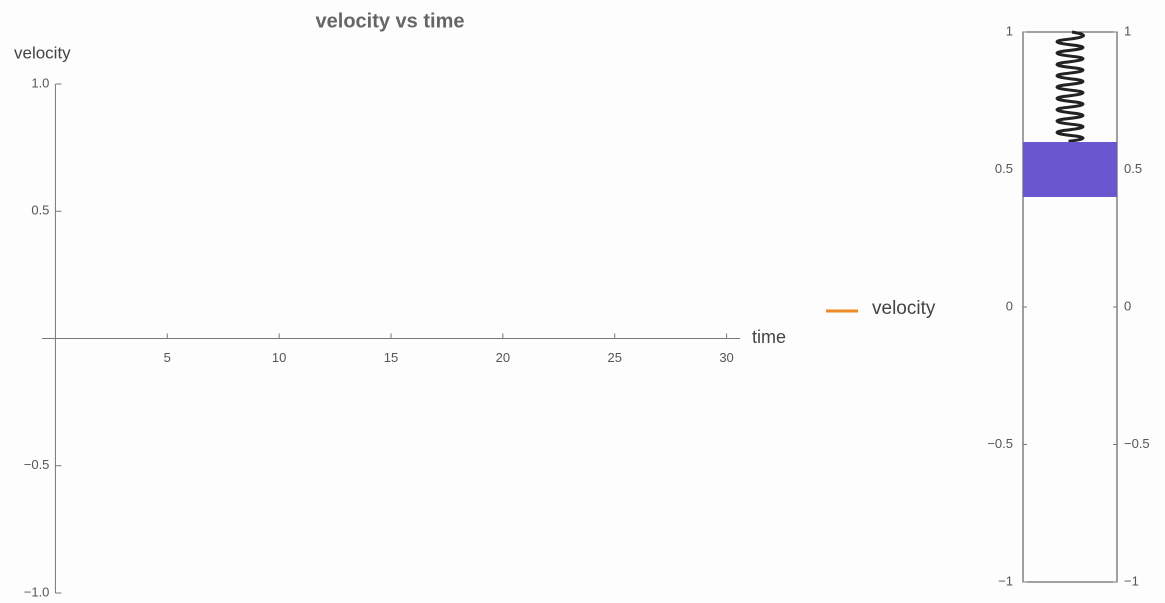 Image resolution: width=1165 pixels, height=603 pixels. What do you see at coordinates (726, 357) in the screenshot?
I see `x-tick-label: 30` at bounding box center [726, 357].